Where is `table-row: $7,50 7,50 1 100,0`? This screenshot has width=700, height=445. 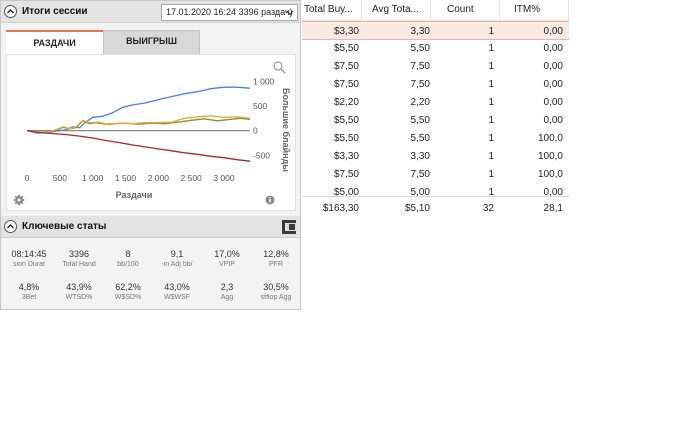 table-row: $7,50 7,50 1 100,0 is located at coordinates (435, 174).